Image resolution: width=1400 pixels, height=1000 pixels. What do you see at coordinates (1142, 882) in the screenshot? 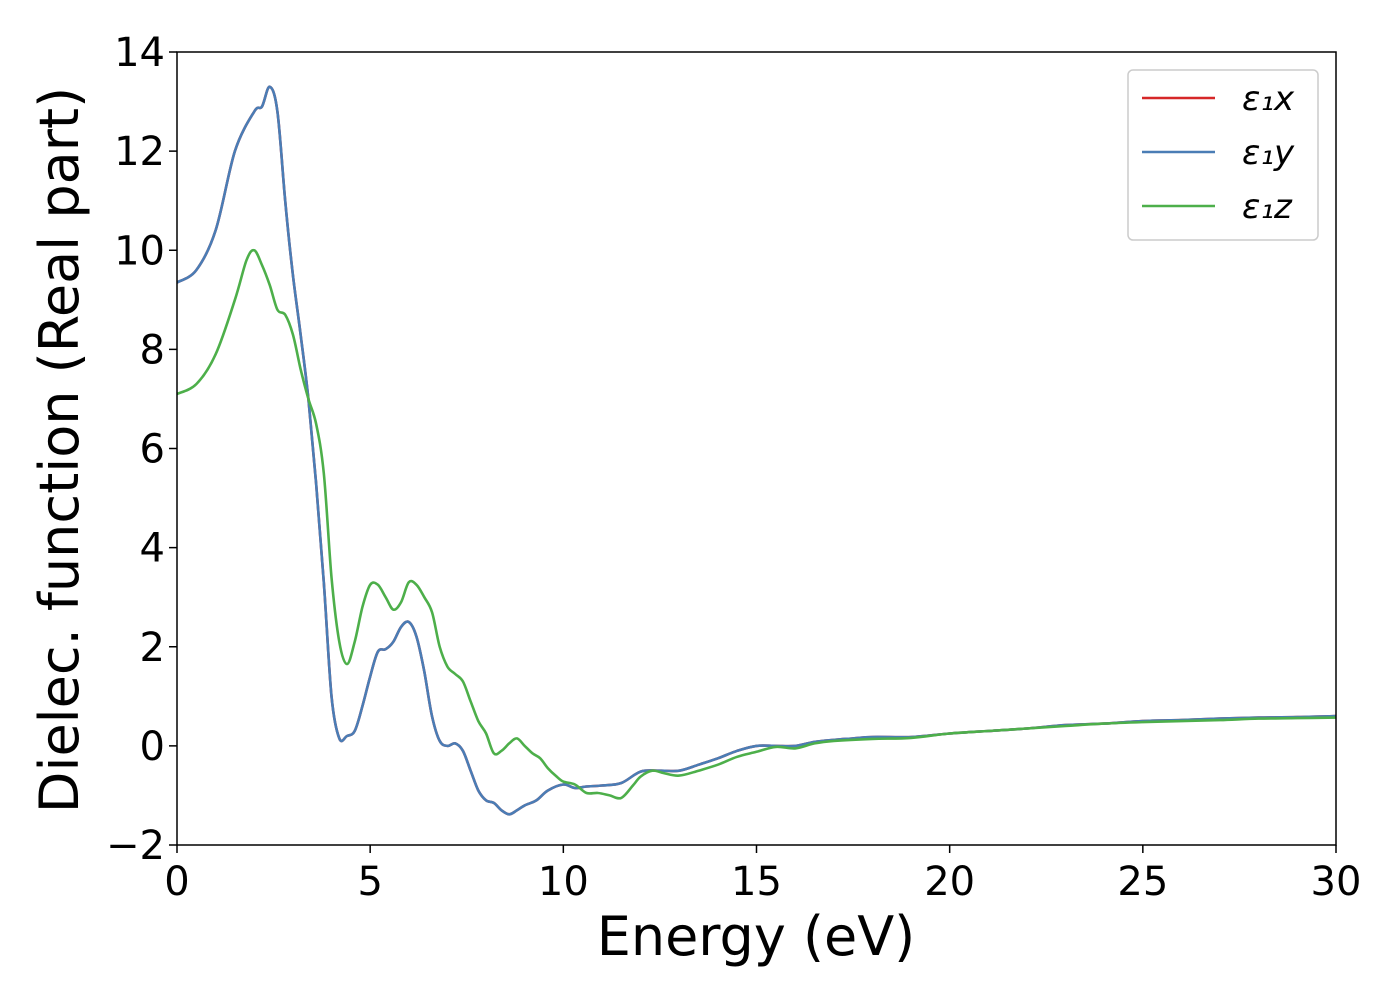
I see `x-tick-label: 25` at bounding box center [1142, 882].